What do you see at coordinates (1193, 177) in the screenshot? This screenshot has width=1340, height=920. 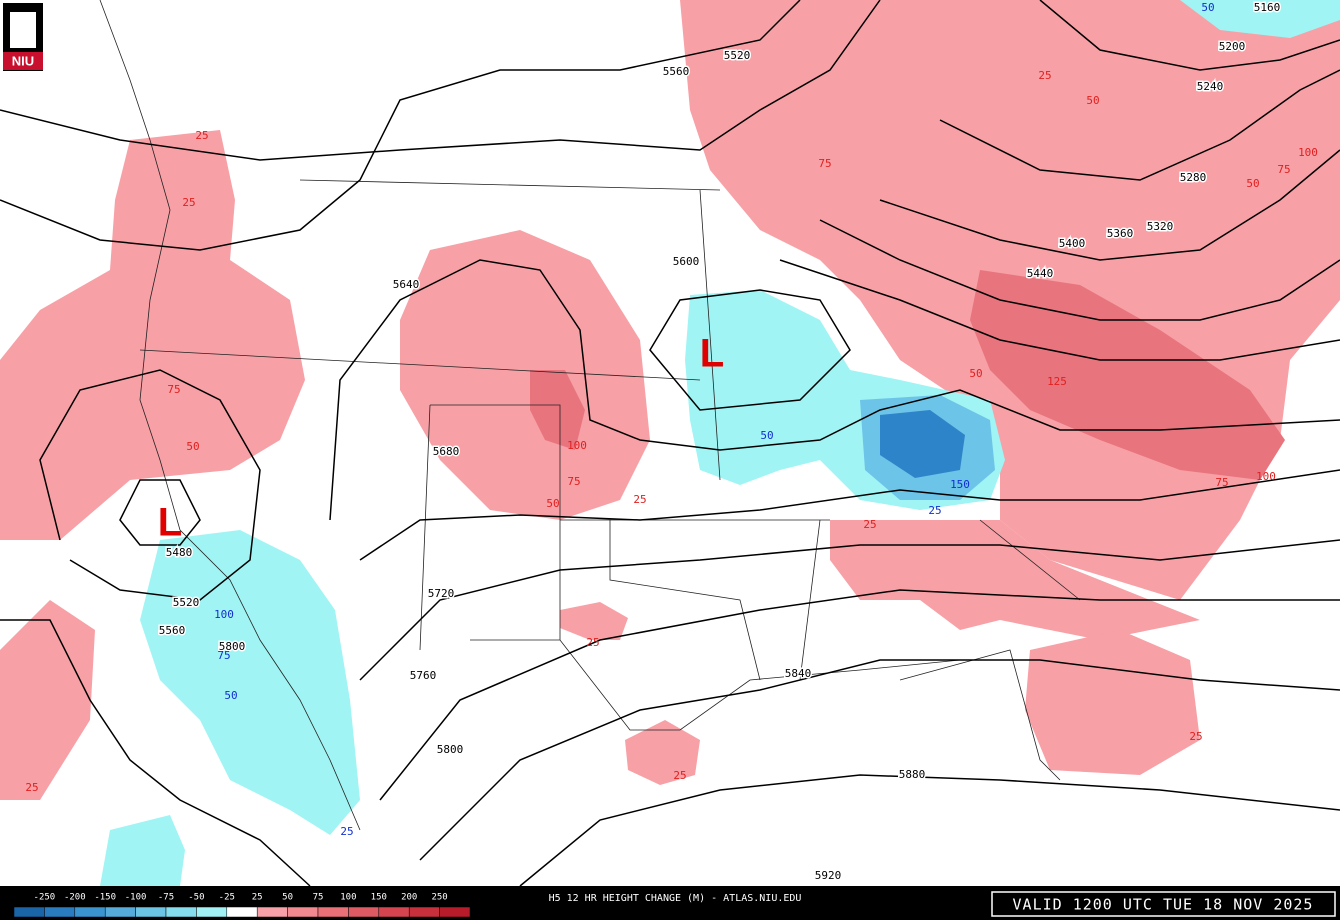 I see `height-label: 5280` at bounding box center [1193, 177].